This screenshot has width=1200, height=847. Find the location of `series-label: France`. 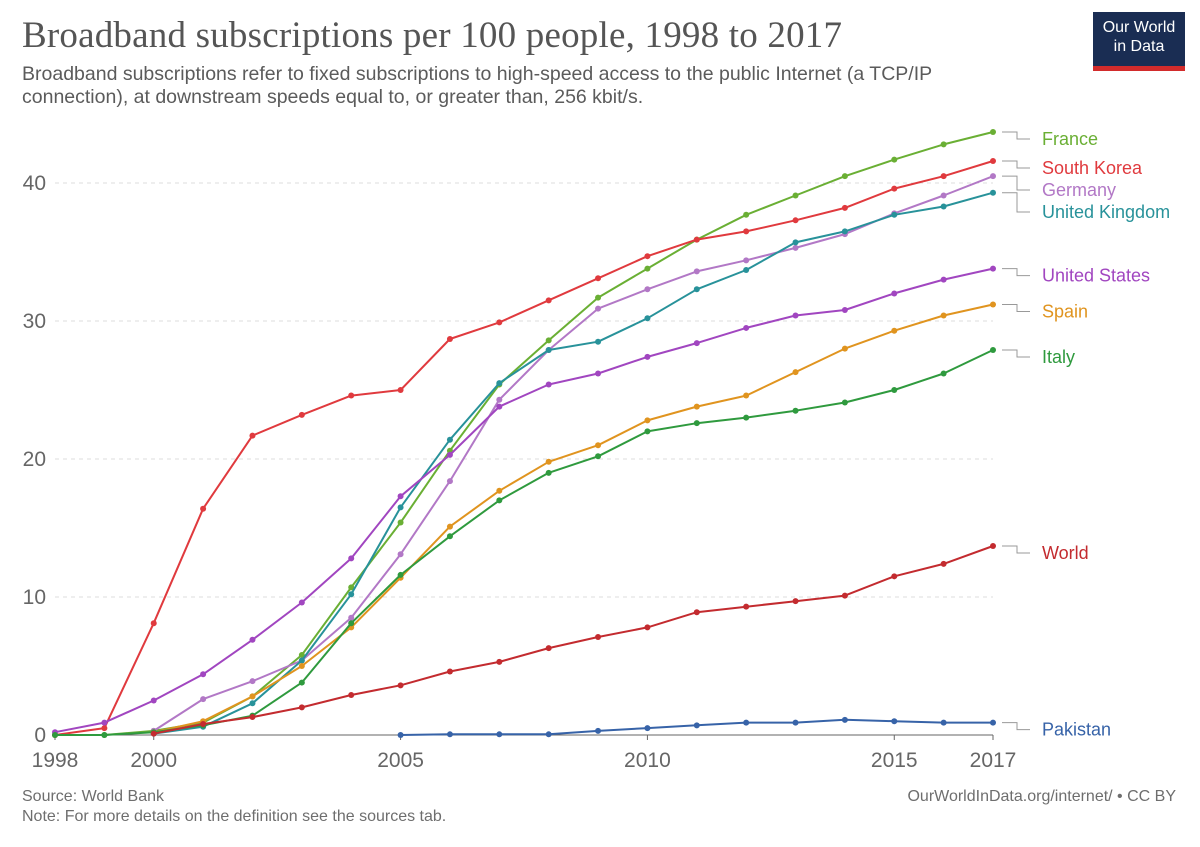

series-label: France is located at coordinates (1070, 139).